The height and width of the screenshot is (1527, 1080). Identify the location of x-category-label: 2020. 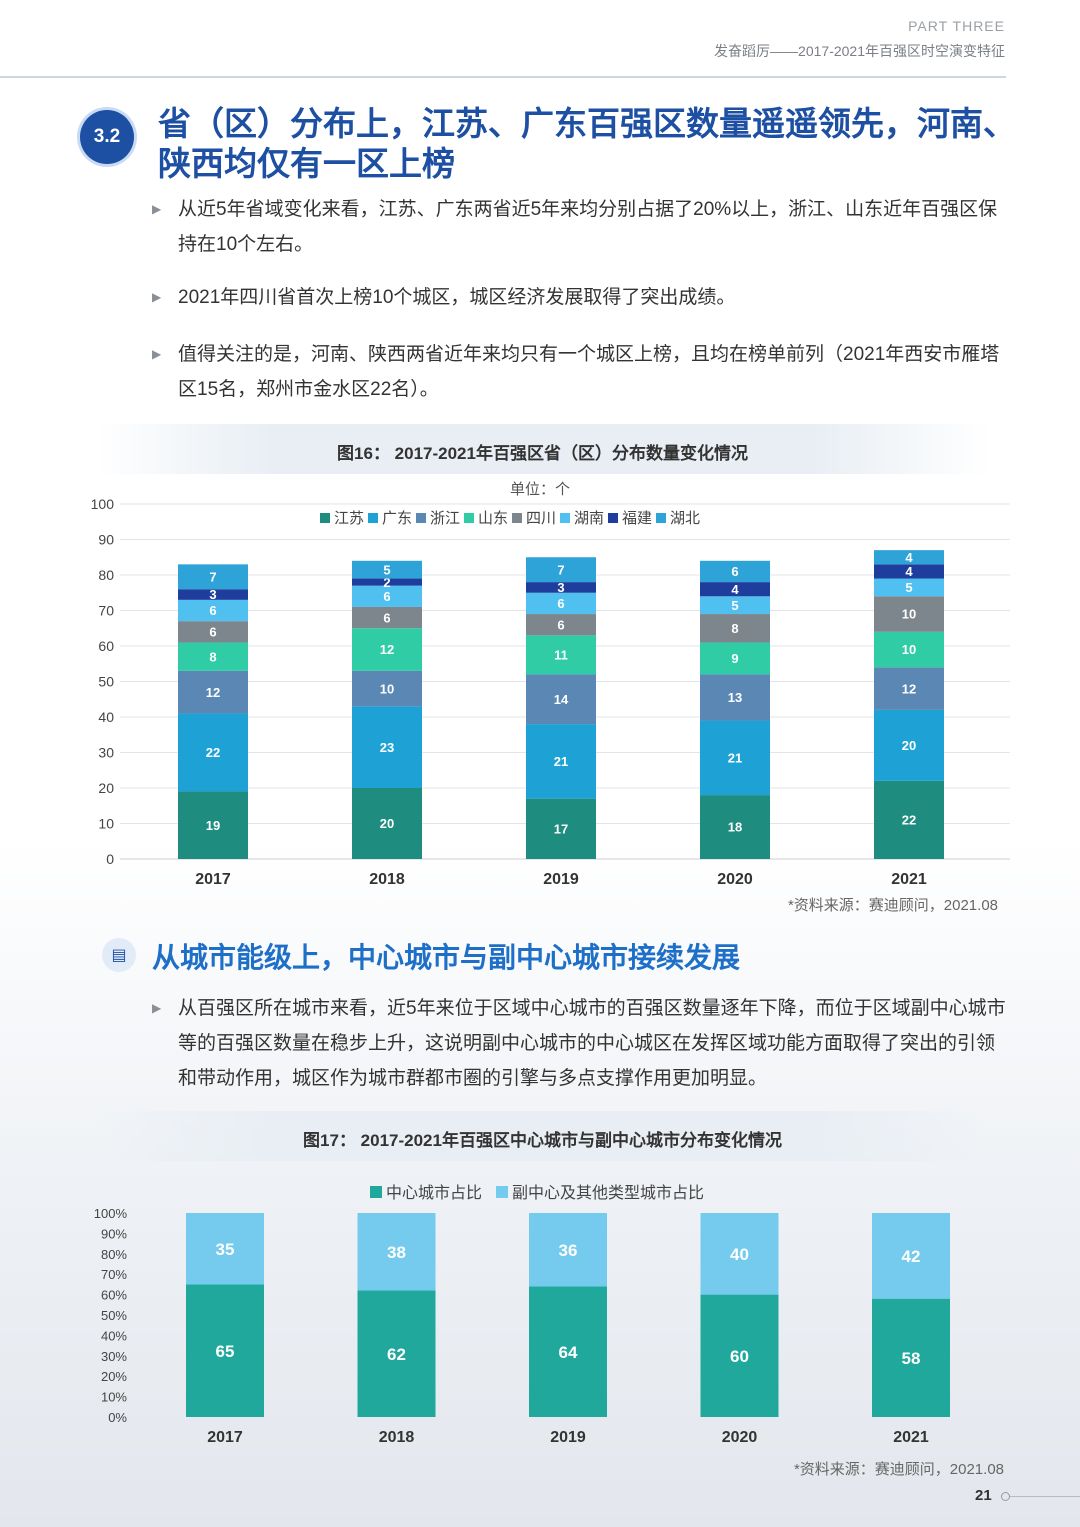
(740, 1437).